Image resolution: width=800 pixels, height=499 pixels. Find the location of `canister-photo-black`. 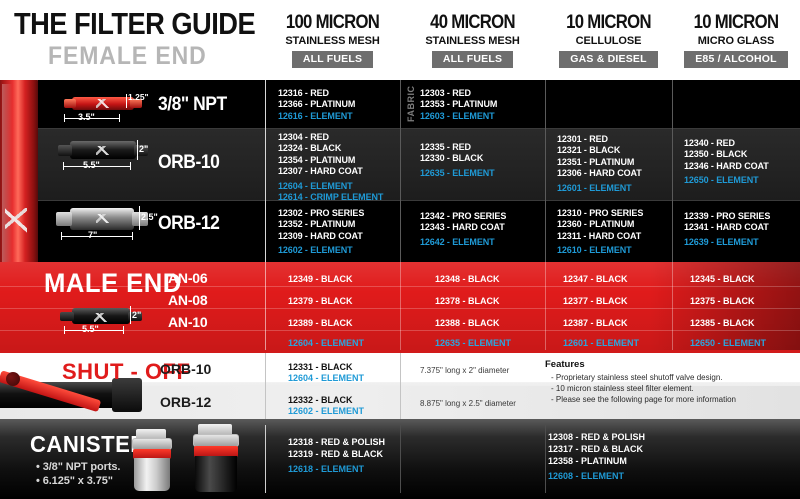

canister-photo-black is located at coordinates (216, 458).